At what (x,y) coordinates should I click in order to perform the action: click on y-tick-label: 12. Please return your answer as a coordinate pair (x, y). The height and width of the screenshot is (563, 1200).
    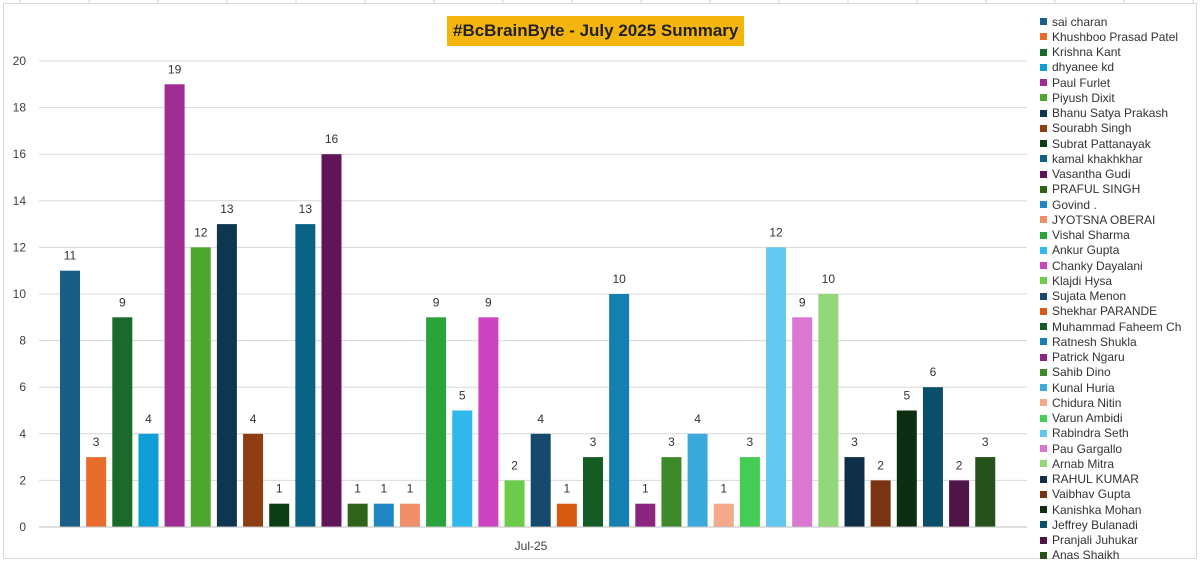
    Looking at the image, I should click on (20, 247).